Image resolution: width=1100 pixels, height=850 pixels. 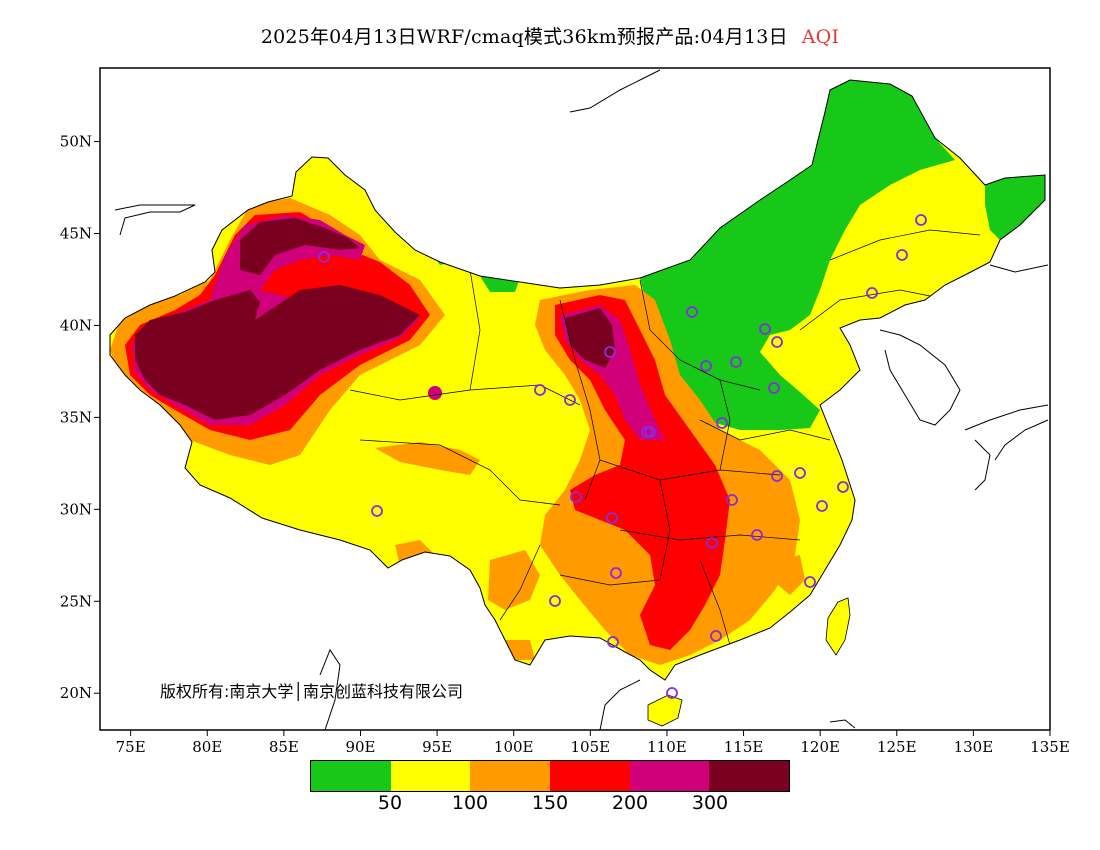 I want to click on x-tick-label: 105E, so click(x=591, y=747).